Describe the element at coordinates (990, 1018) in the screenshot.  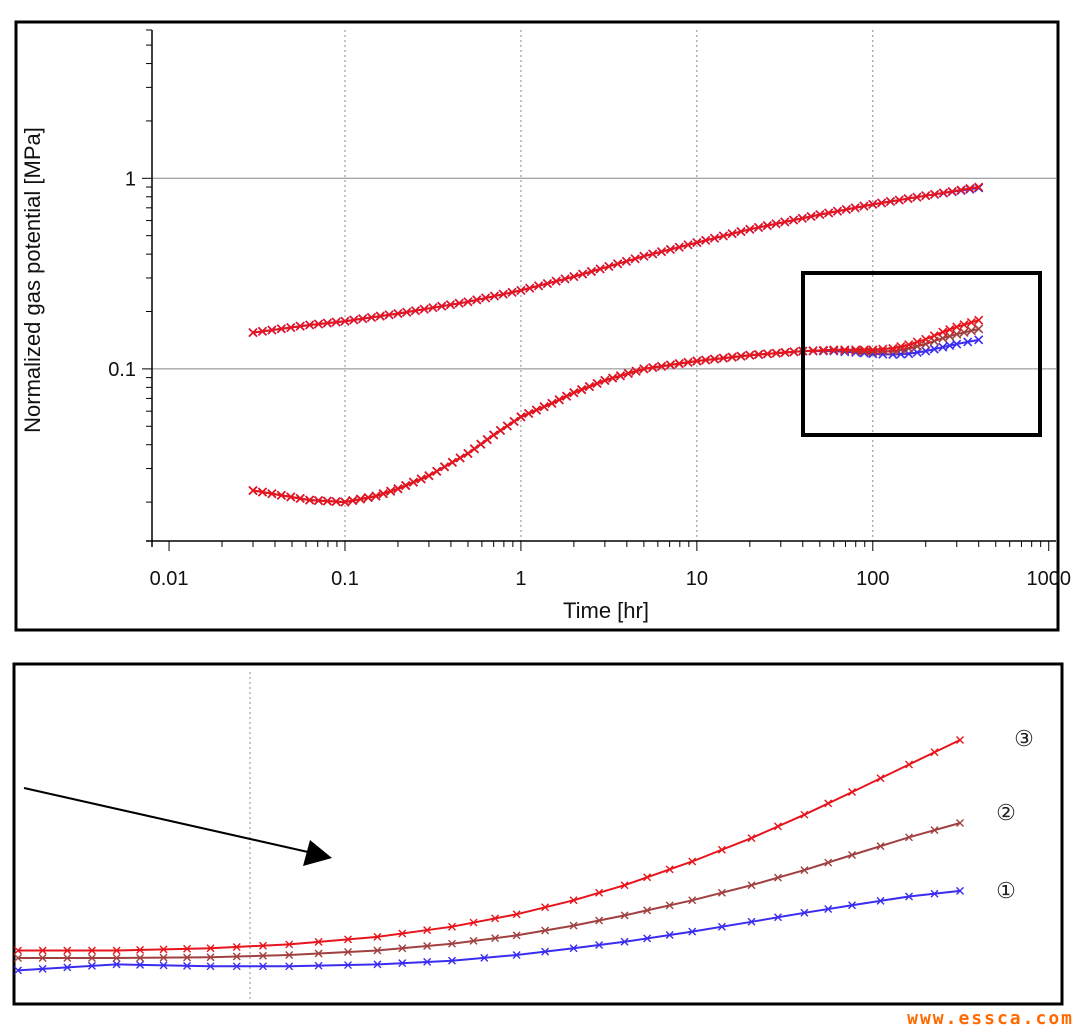
I see `watermark-text: www.essca.com` at that location.